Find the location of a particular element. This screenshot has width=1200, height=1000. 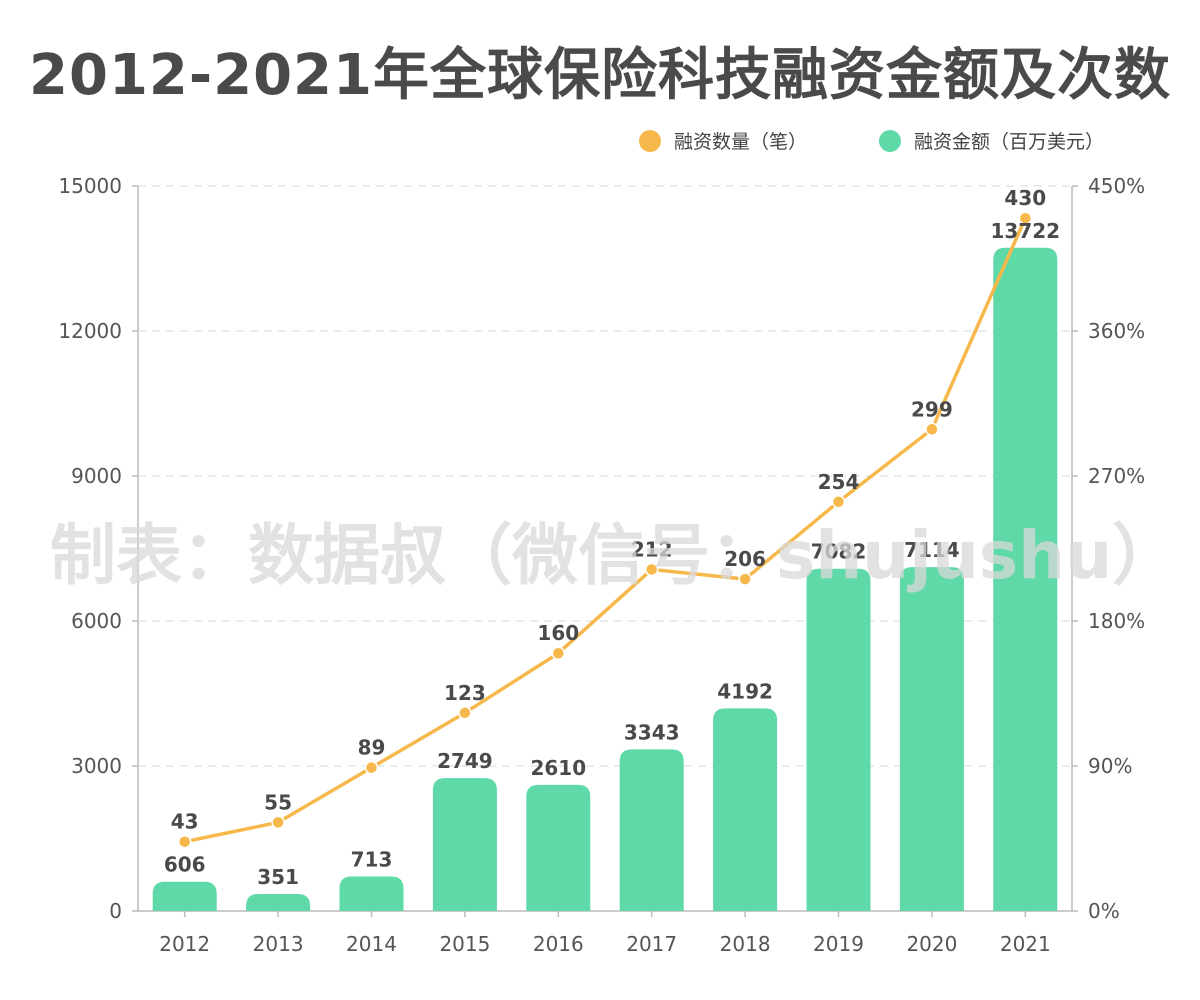

line-value-label: 123 is located at coordinates (465, 693).